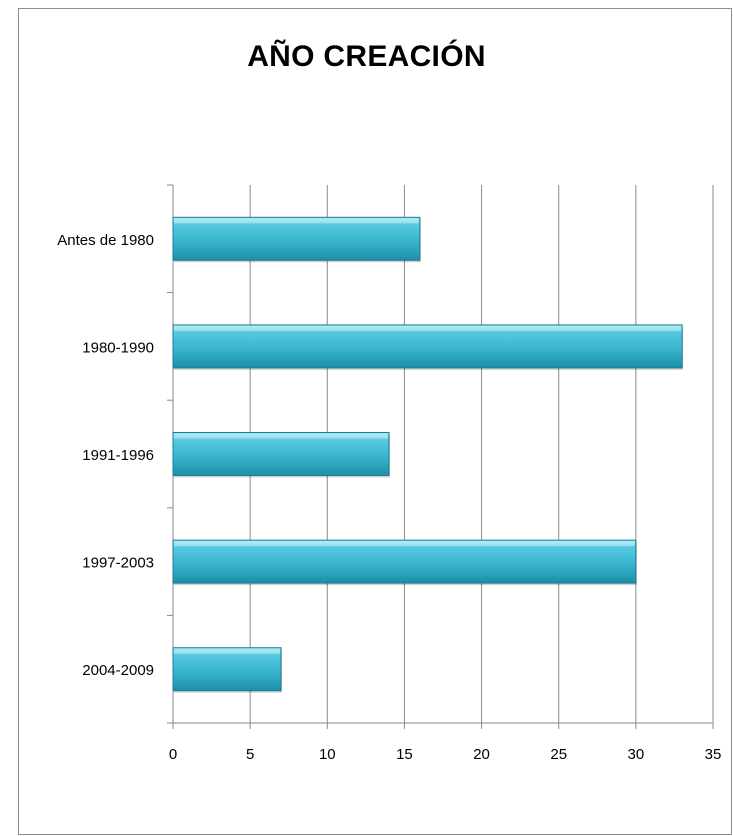 This screenshot has height=836, width=733. Describe the element at coordinates (250, 754) in the screenshot. I see `x-tick-label: 5` at that location.